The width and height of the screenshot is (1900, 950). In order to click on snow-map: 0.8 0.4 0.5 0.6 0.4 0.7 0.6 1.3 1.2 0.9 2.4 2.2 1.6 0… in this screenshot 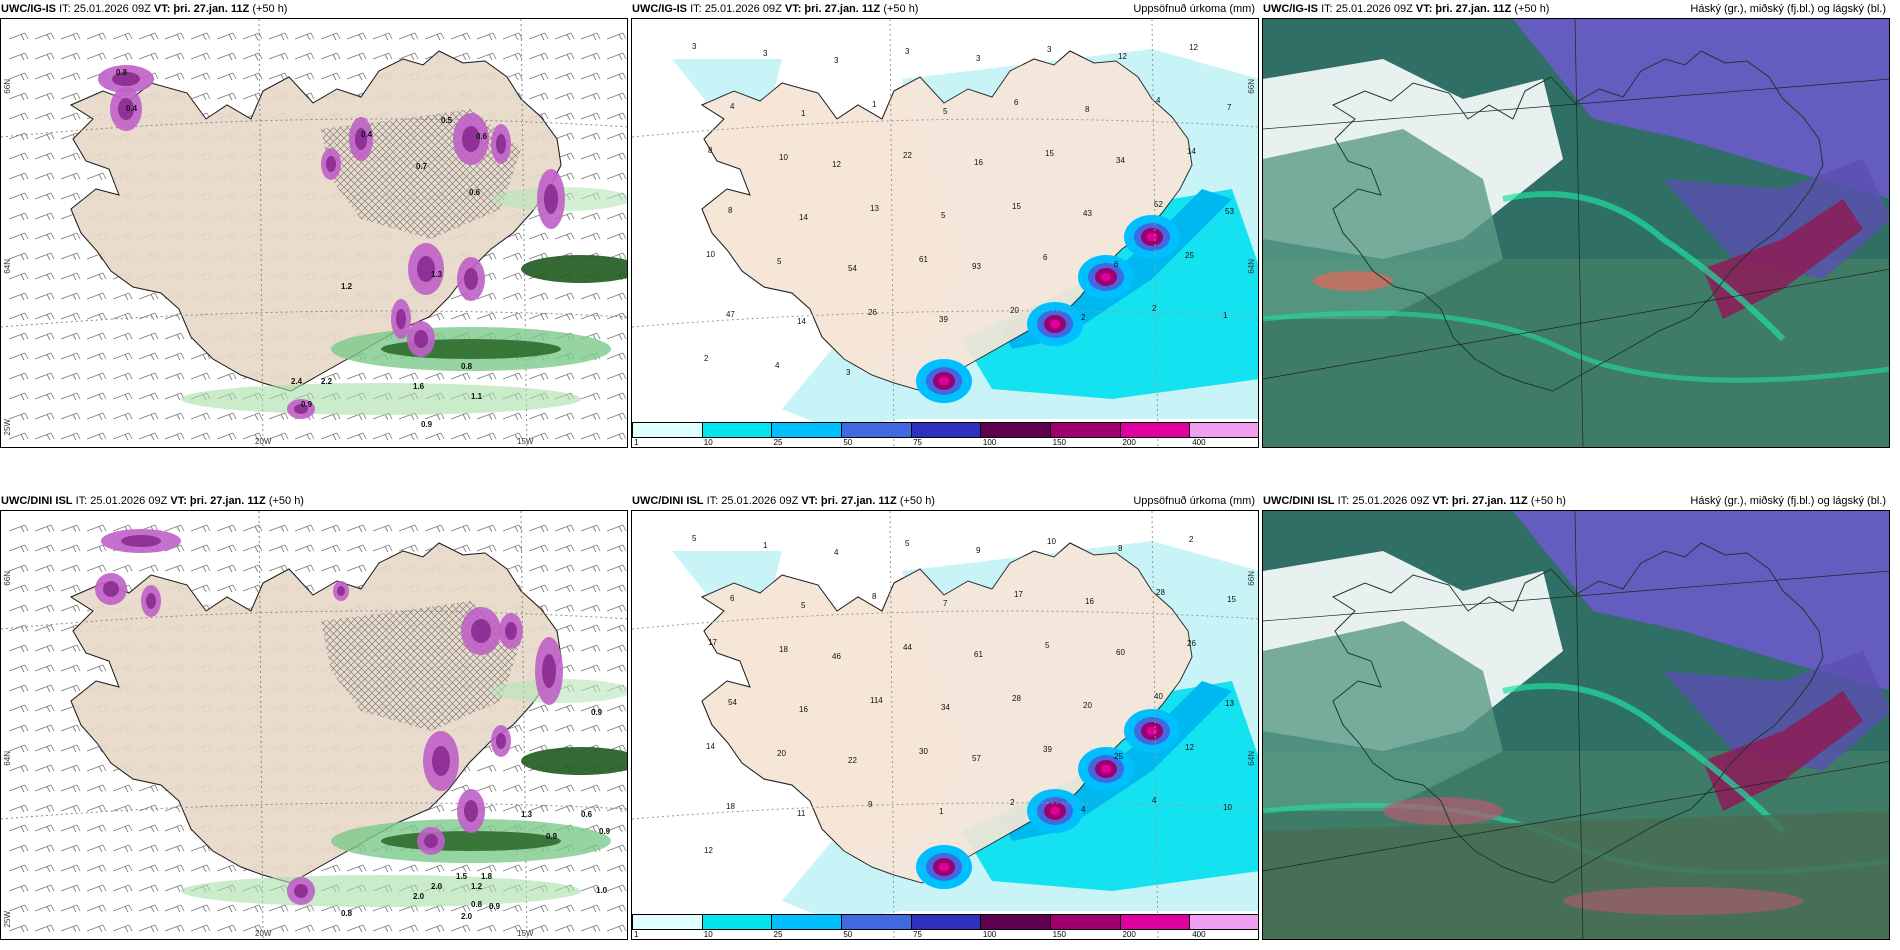, I will do `click(314, 233)`.